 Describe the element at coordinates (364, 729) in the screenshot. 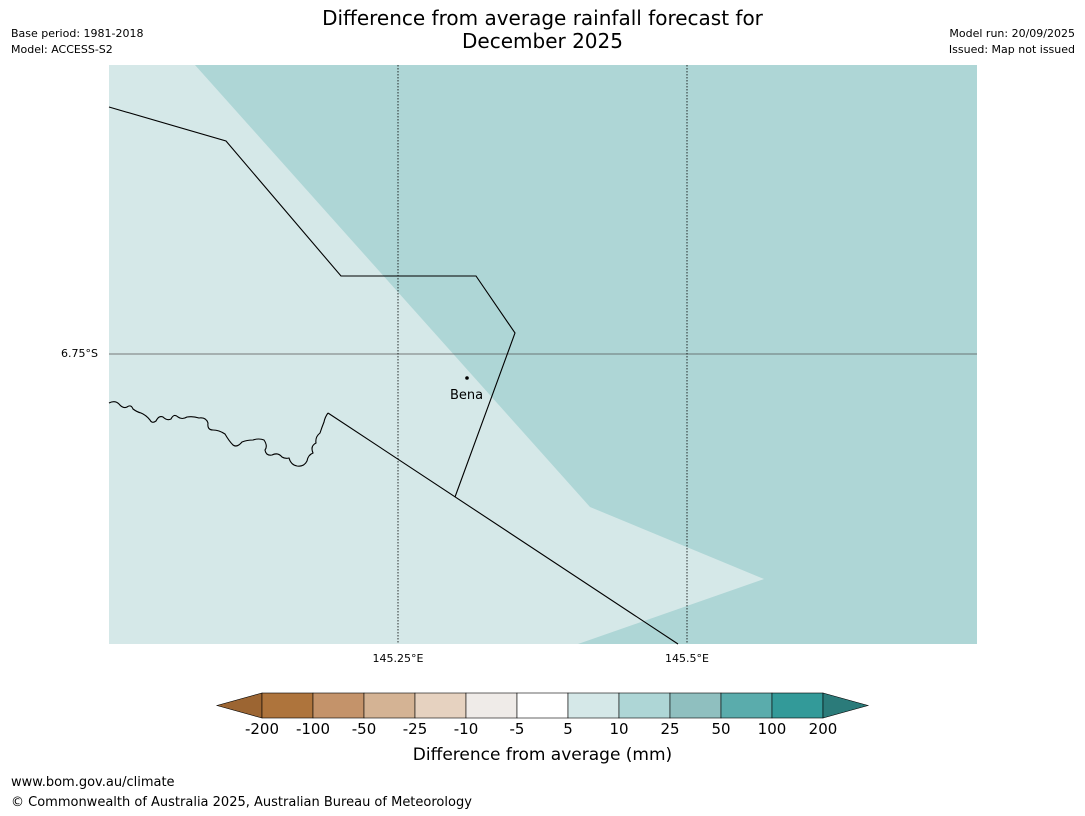

I see `colorbar-tick-label: -50` at that location.